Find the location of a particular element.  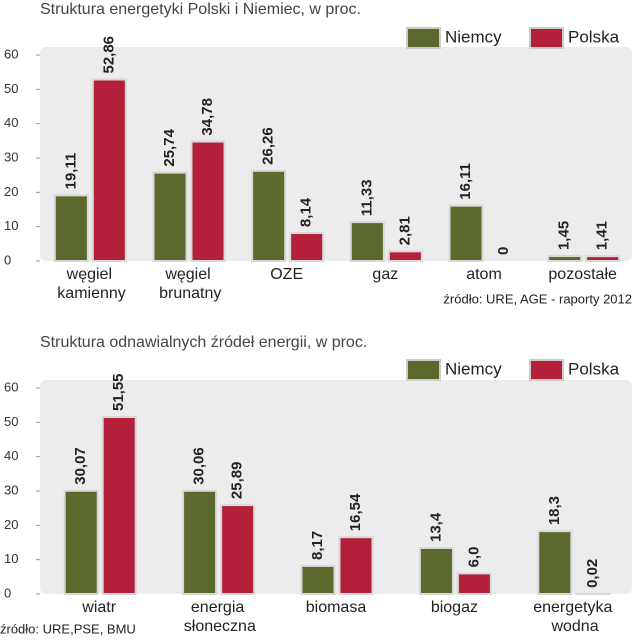

value-label: 19,11 is located at coordinates (70, 171).